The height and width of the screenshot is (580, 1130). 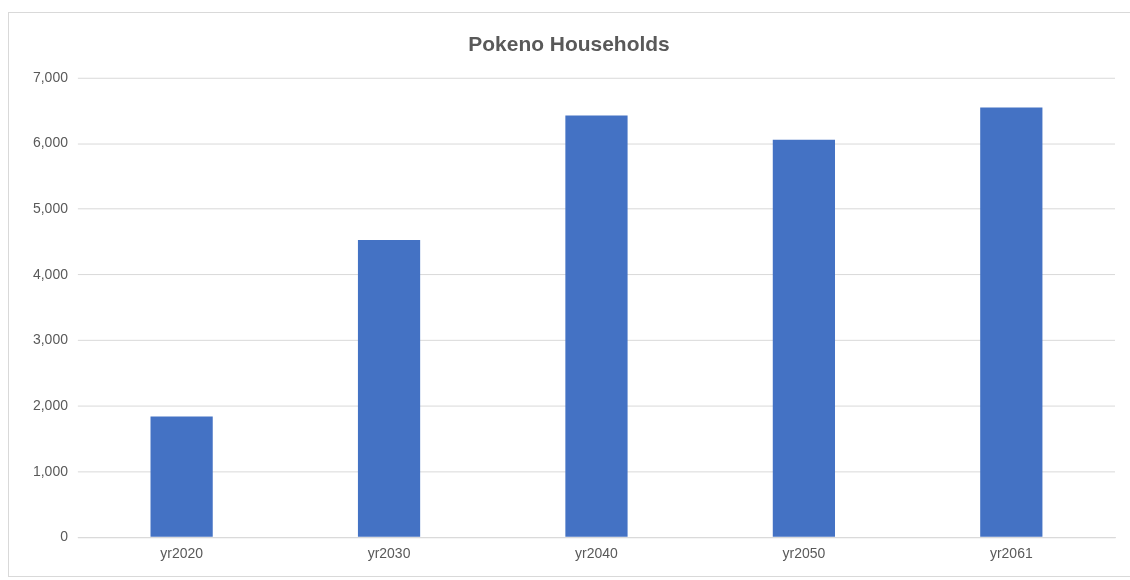 What do you see at coordinates (50, 470) in the screenshot?
I see `y-tick-label: 1,000` at bounding box center [50, 470].